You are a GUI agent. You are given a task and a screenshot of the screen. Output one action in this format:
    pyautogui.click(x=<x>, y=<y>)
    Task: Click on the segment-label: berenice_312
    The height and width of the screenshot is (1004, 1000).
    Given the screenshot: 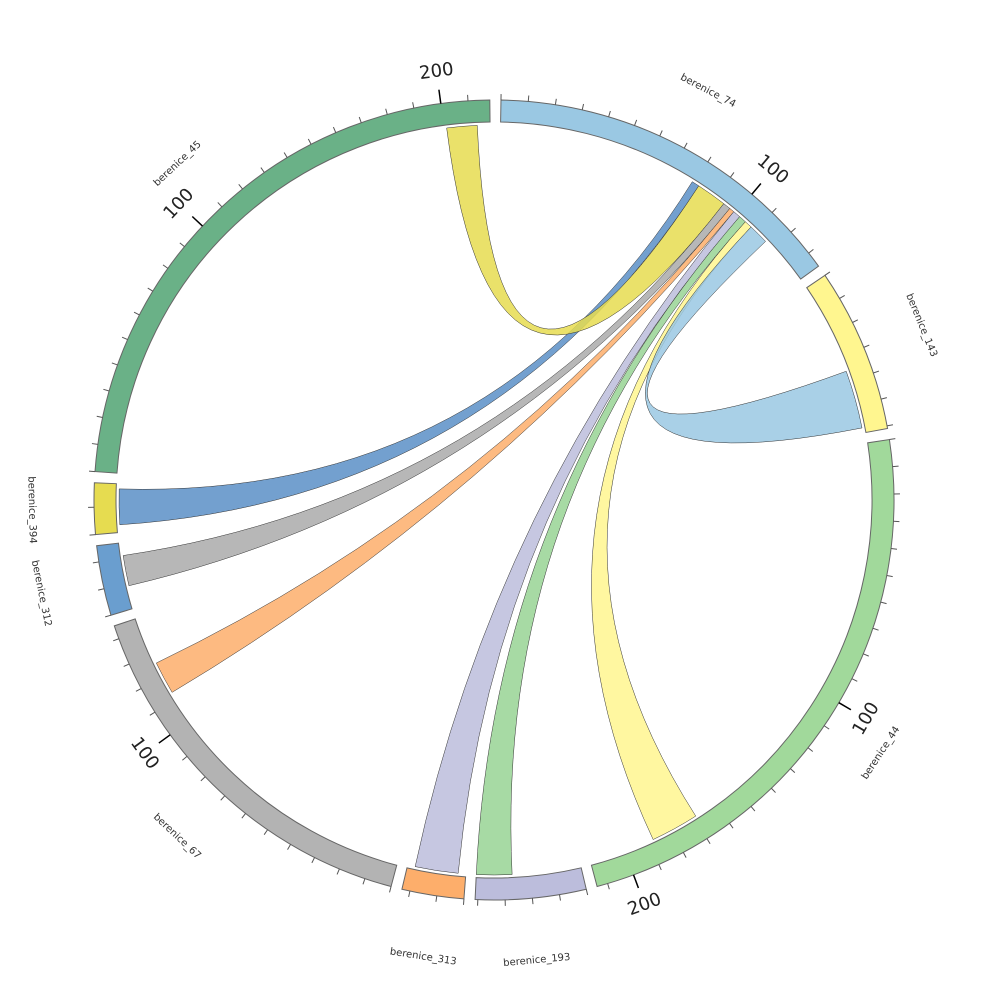 What is the action you would take?
    pyautogui.click(x=41, y=593)
    